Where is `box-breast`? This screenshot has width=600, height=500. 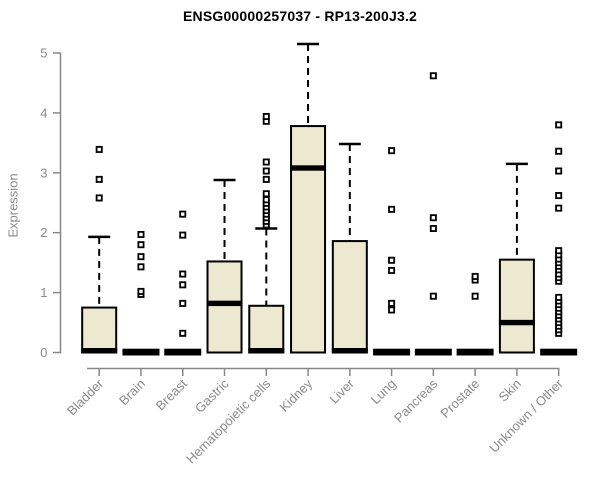
box-breast is located at coordinates (183, 352).